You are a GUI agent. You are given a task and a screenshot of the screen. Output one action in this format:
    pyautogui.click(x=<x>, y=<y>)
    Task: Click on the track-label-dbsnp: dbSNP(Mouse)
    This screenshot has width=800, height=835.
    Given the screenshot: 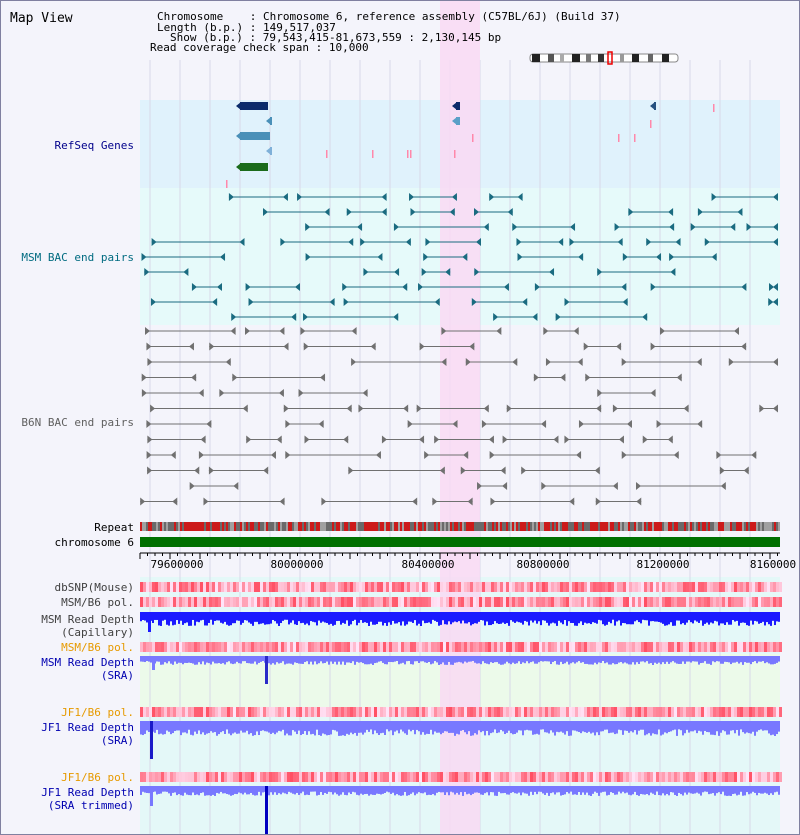 What is the action you would take?
    pyautogui.click(x=94, y=587)
    